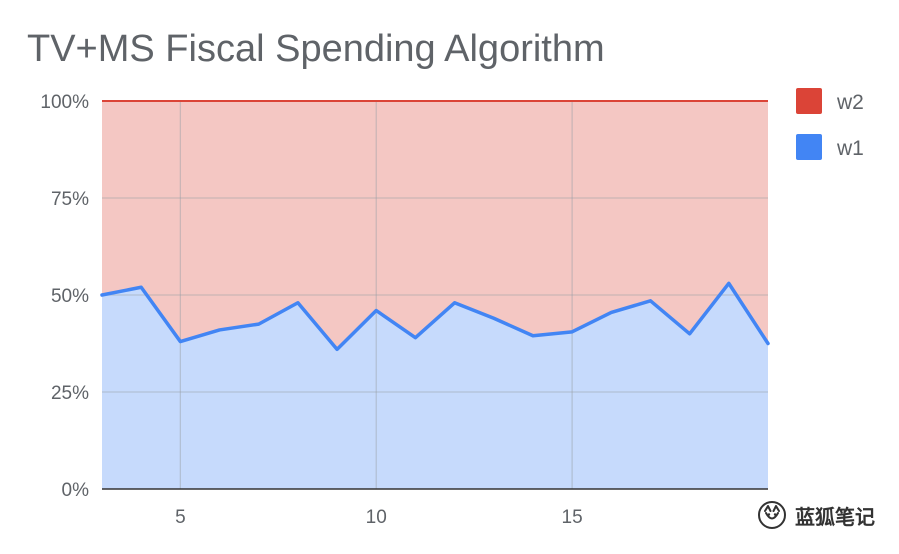 The width and height of the screenshot is (899, 554). Describe the element at coordinates (180, 517) in the screenshot. I see `x-tick-label: 5` at that location.